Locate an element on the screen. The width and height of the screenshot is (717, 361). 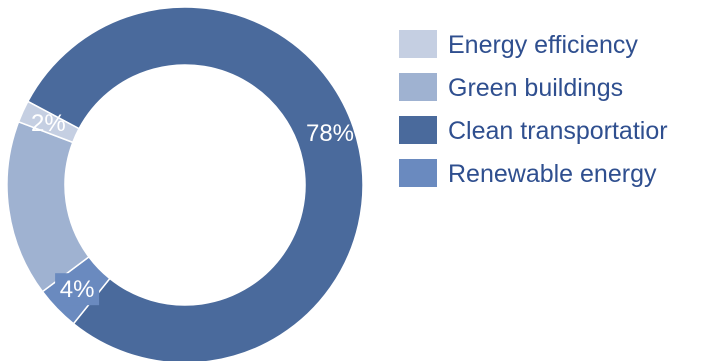
legend-label: Renewable energy is located at coordinates (552, 174).